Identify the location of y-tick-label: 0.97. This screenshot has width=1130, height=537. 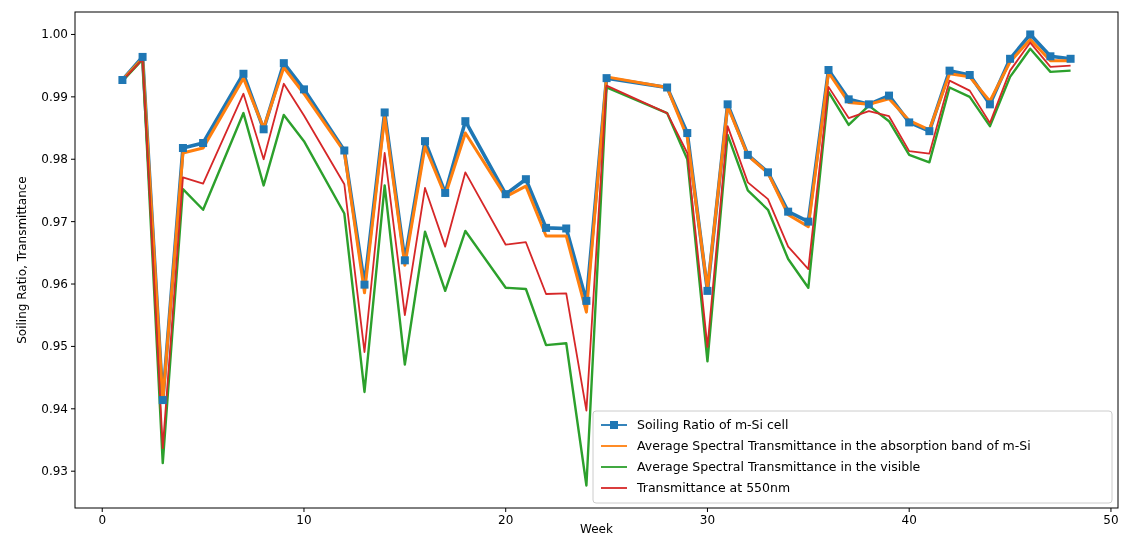
(54, 221).